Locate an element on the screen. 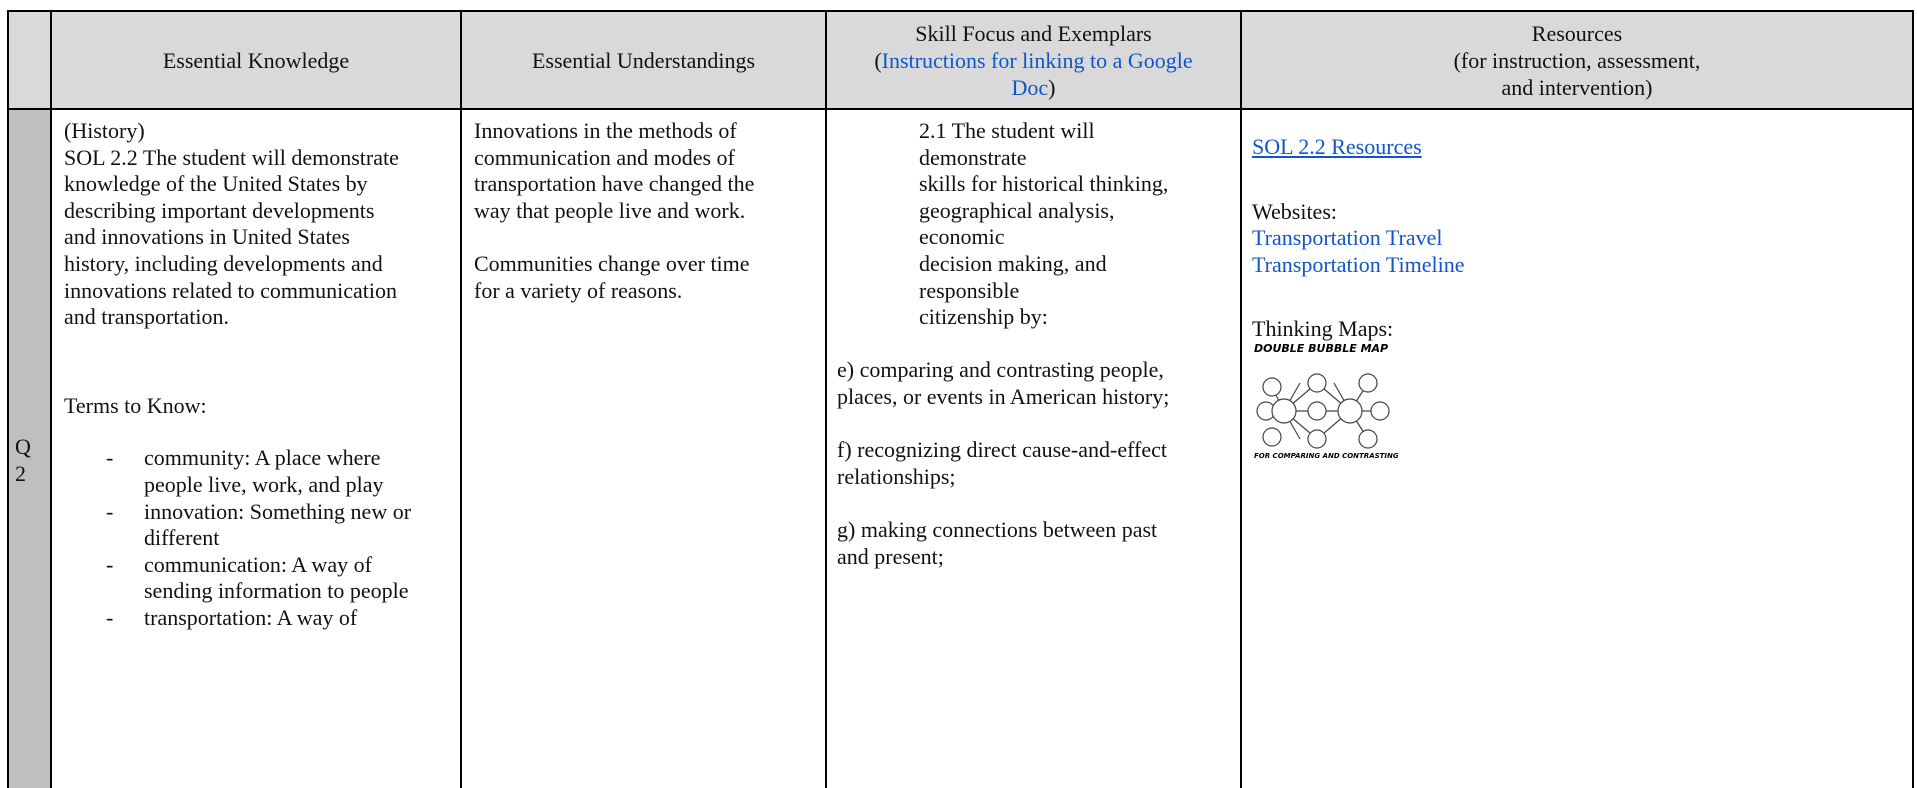  term-line: sending information to people is located at coordinates (276, 591).